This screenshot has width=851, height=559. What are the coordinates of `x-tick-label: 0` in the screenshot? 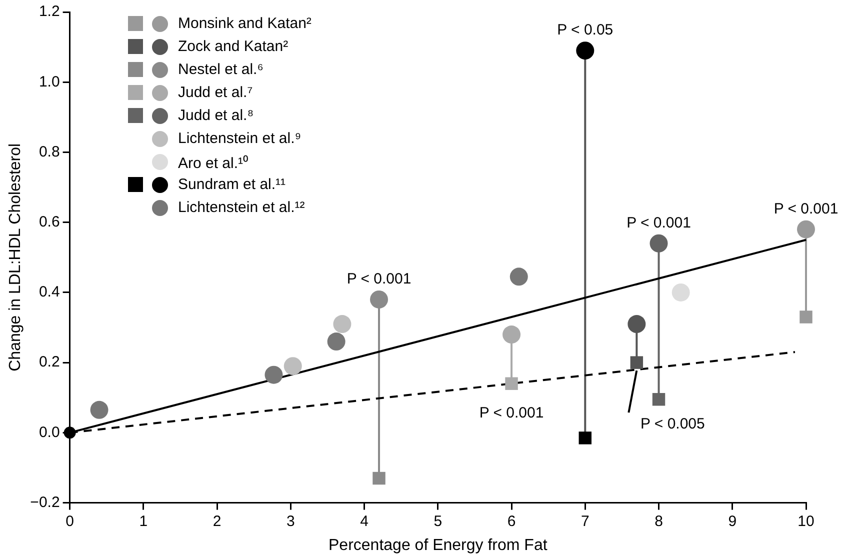 It's located at (70, 521).